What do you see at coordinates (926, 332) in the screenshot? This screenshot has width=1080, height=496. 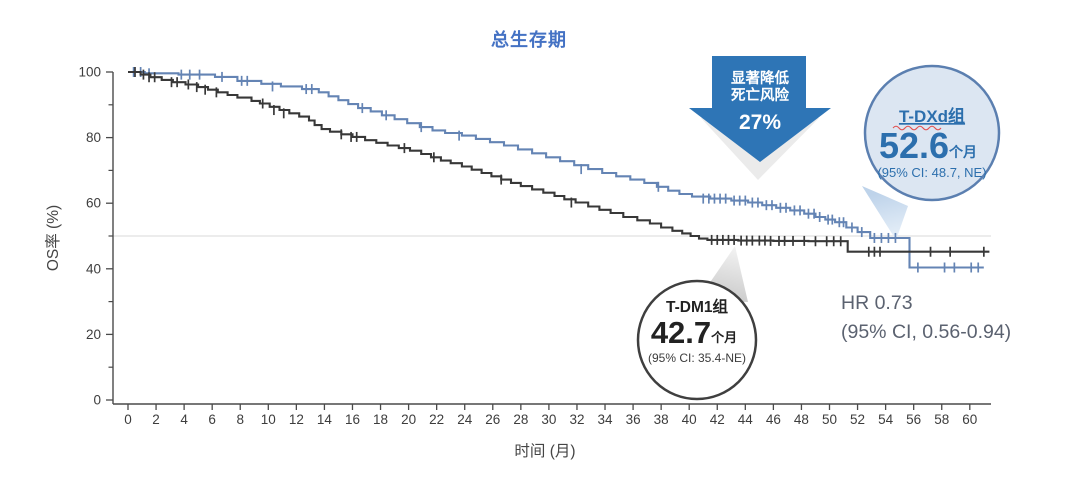 I see `hr-ci: (95% CI, 0.56-0.94)` at bounding box center [926, 332].